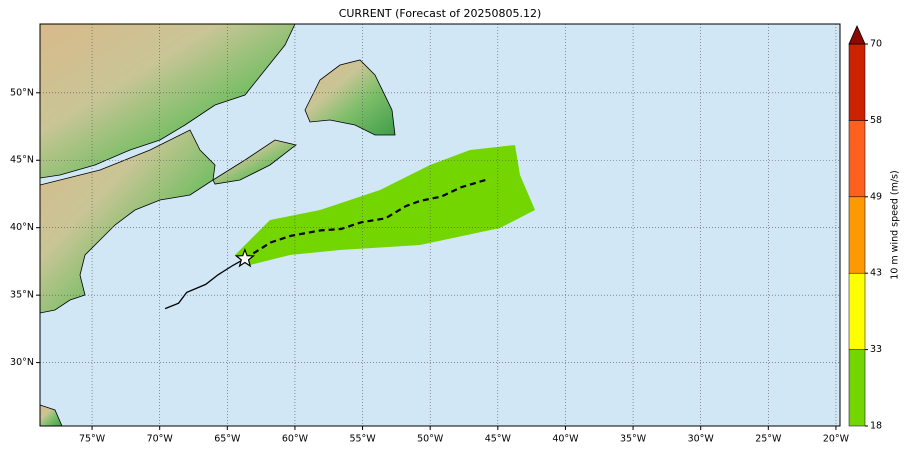 This screenshot has height=453, width=909. What do you see at coordinates (440, 13) in the screenshot?
I see `map-title: CURRENT (Forecast of 20250805.12)` at bounding box center [440, 13].